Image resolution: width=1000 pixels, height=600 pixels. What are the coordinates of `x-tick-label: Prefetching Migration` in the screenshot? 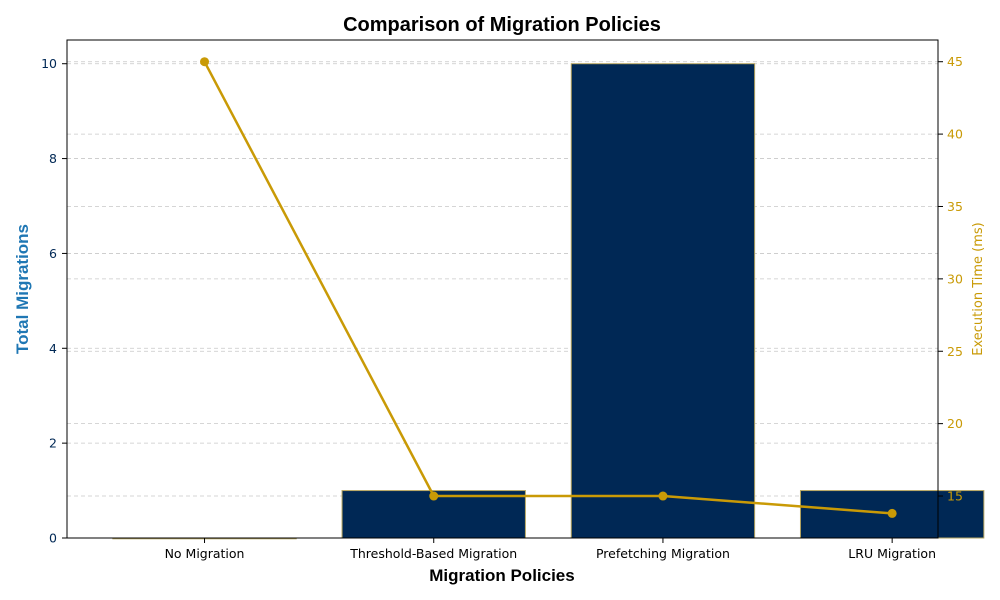 It's located at (663, 553).